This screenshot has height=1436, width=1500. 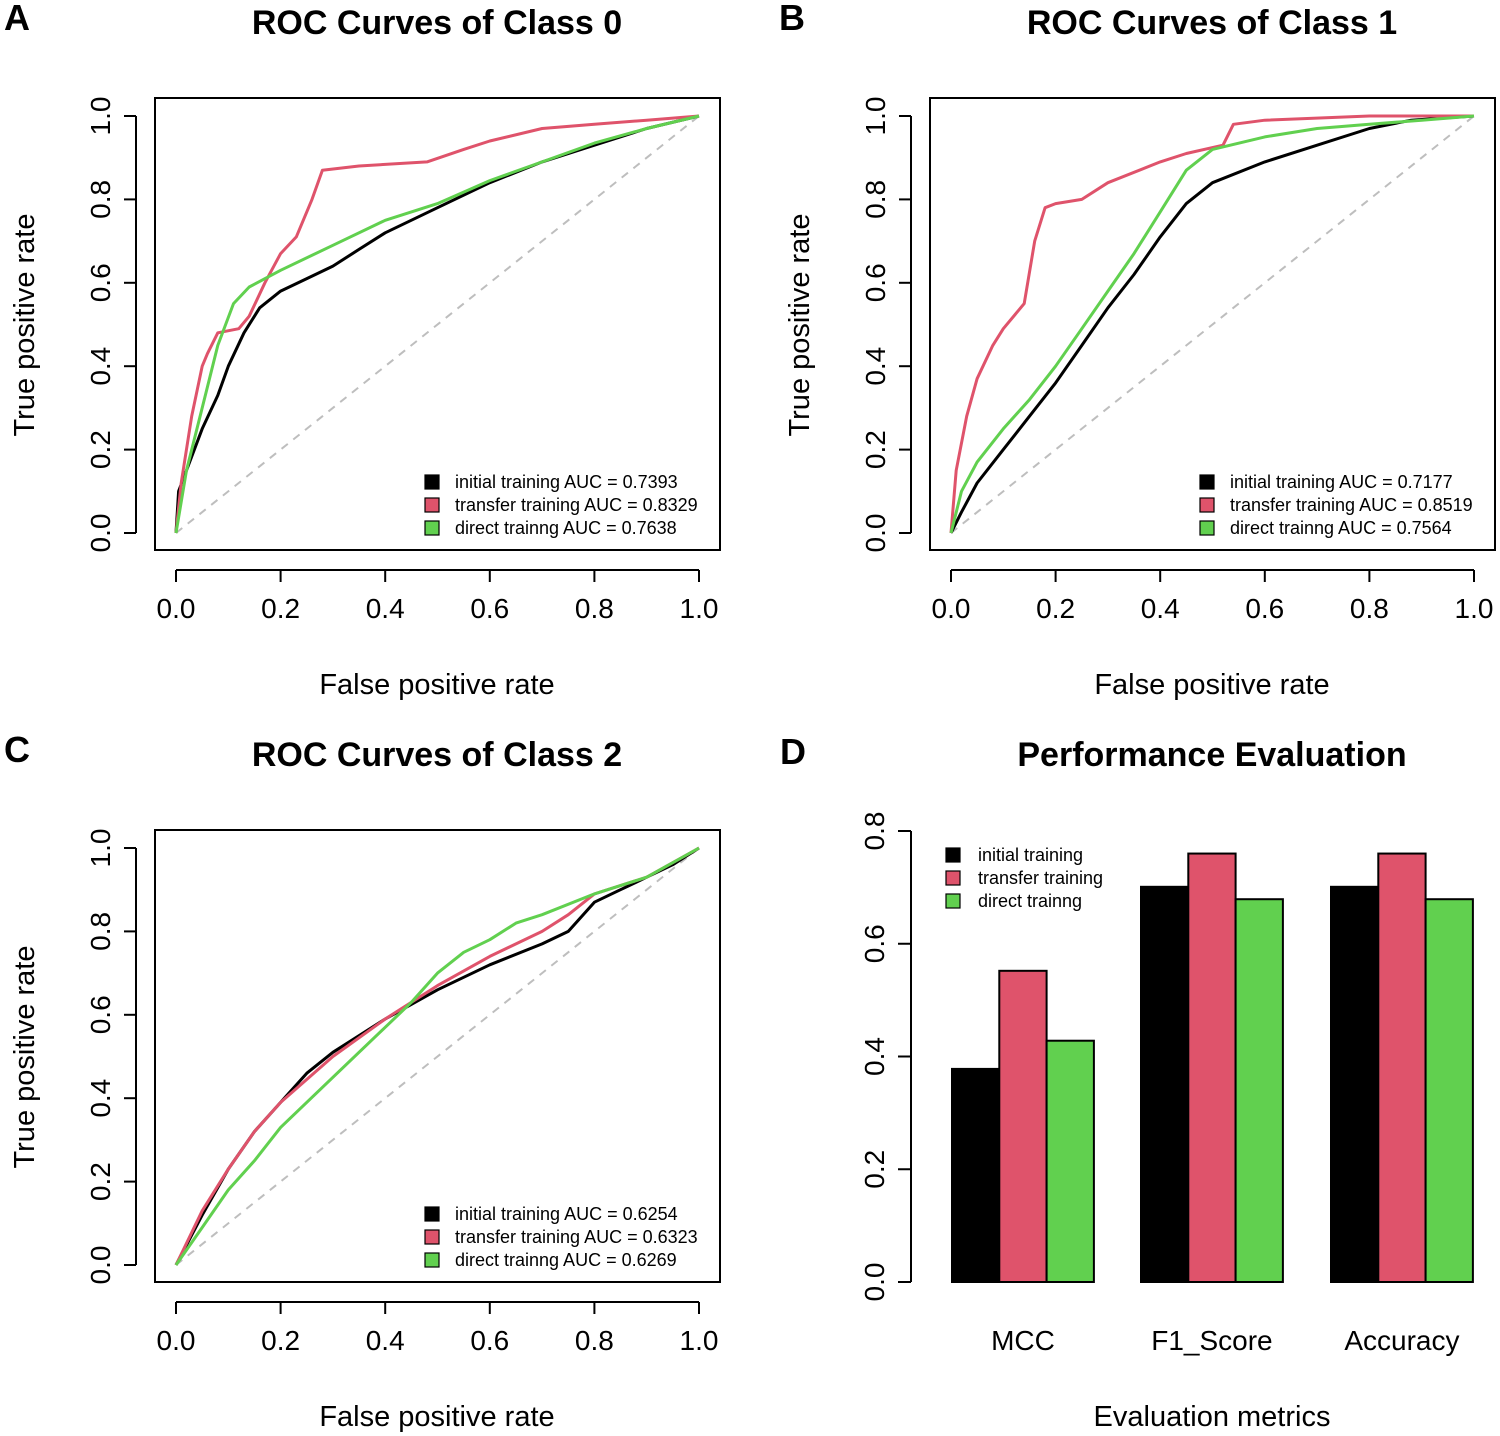 I want to click on legend-label: direct trainng AUC = 0.7638, so click(x=566, y=528).